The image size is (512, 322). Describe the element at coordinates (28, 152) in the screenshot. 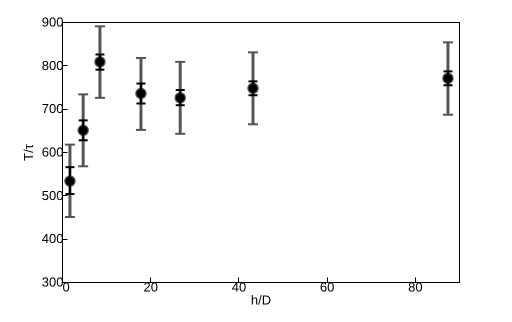

I see `y-axis-title: T/τ` at that location.